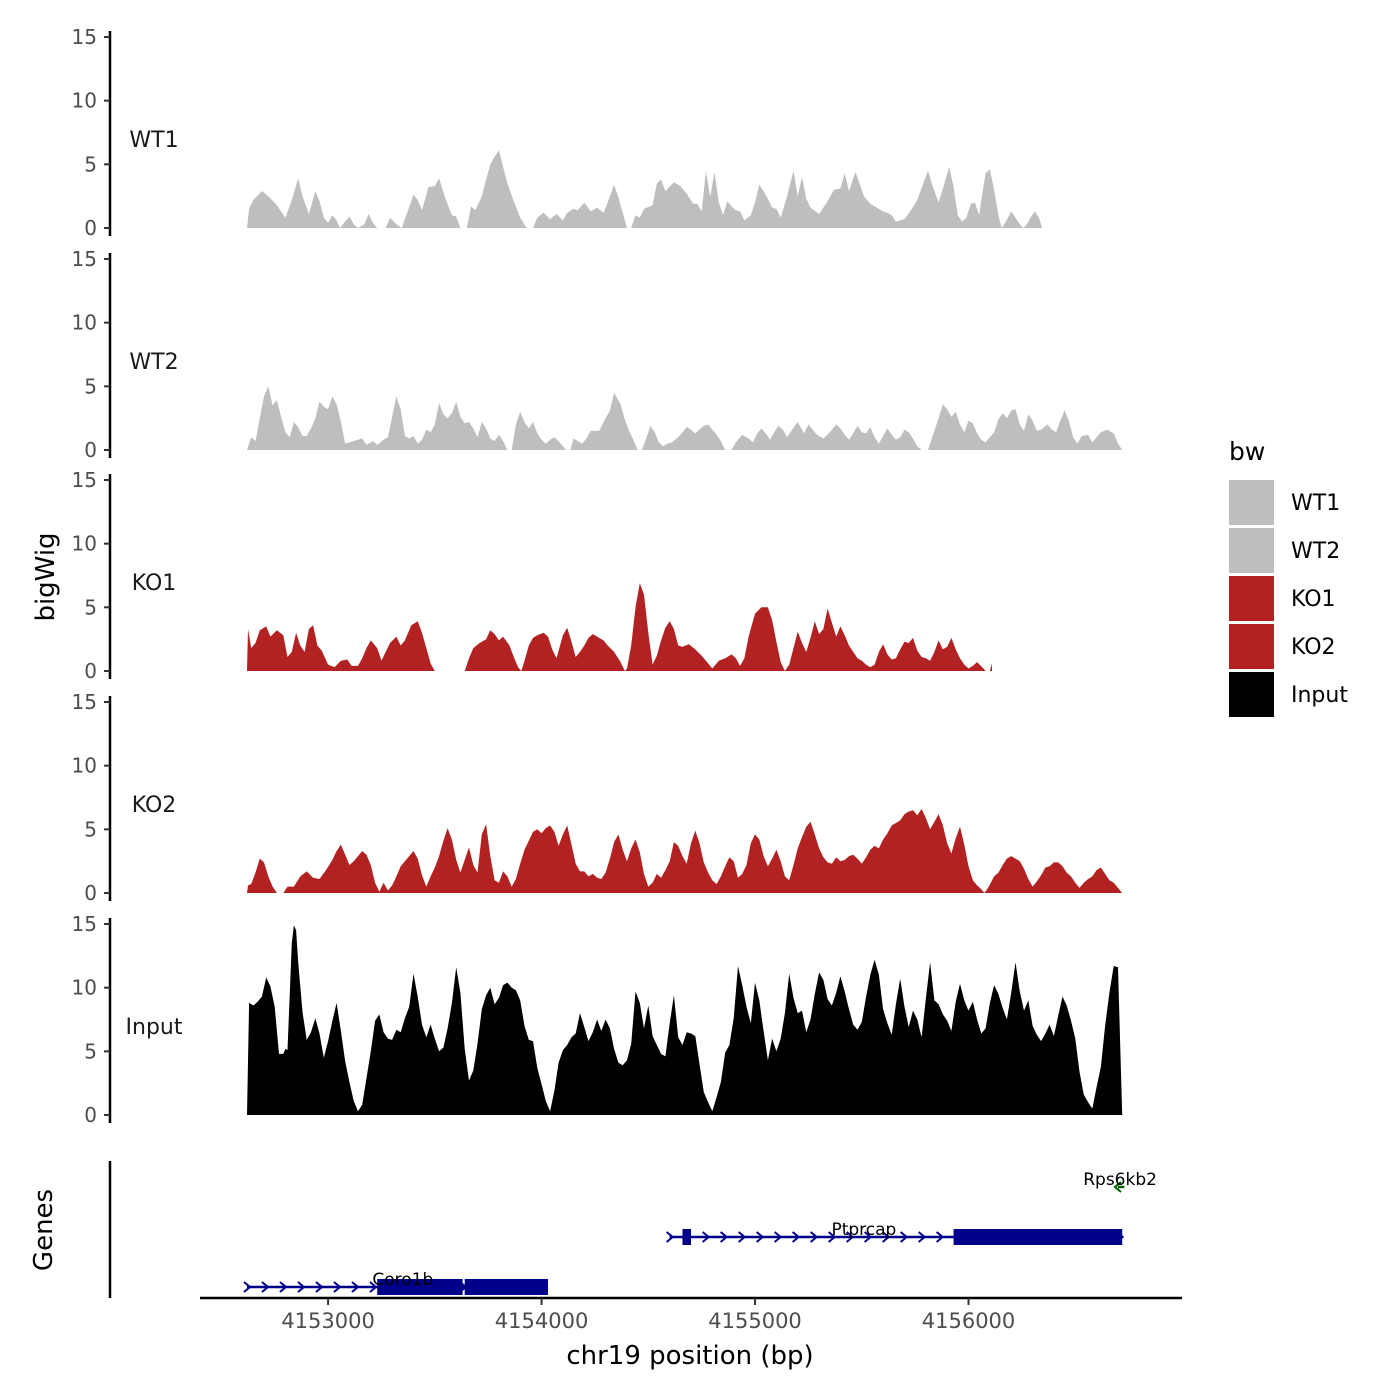 Image resolution: width=1400 pixels, height=1400 pixels. Describe the element at coordinates (154, 805) in the screenshot. I see `track-label: KO2` at that location.